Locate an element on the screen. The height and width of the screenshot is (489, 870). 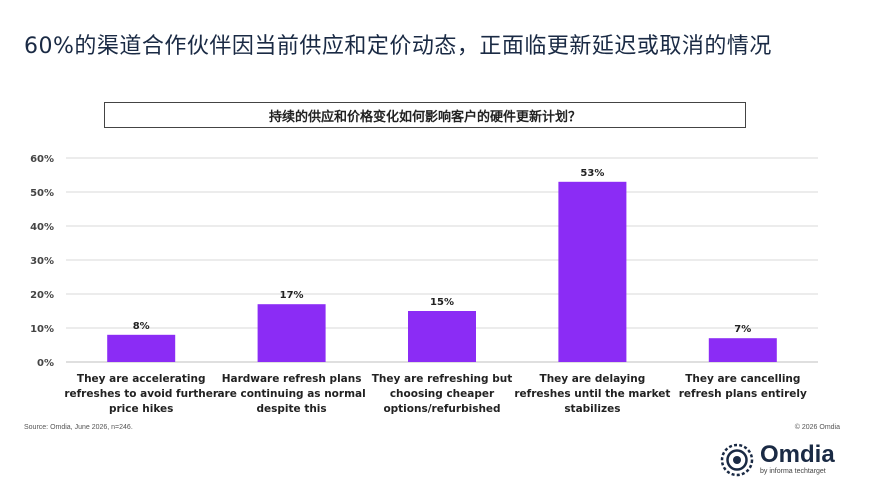
y-tick-label: 0% is located at coordinates (45, 363).